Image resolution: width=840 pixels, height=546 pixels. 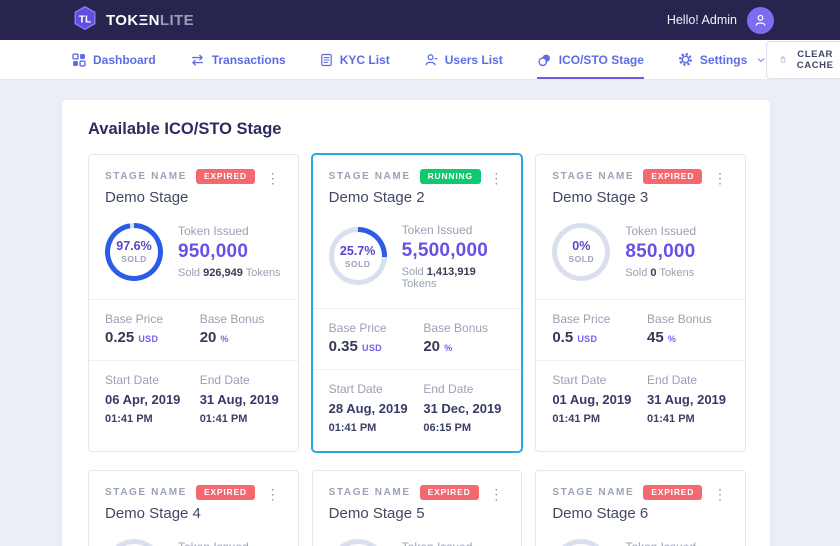 What do you see at coordinates (640, 329) in the screenshot?
I see `price-section: Base Price 0.5 USD Base Bonus 45 %` at bounding box center [640, 329].